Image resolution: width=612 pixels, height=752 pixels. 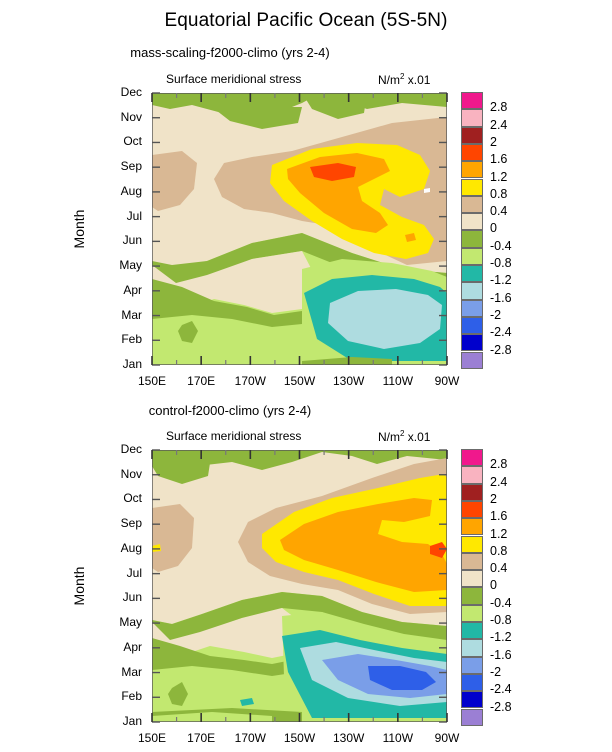 I want to click on panel-subtitle: mass-scaling-f2000-climo (yrs 2-4), so click(x=230, y=52).